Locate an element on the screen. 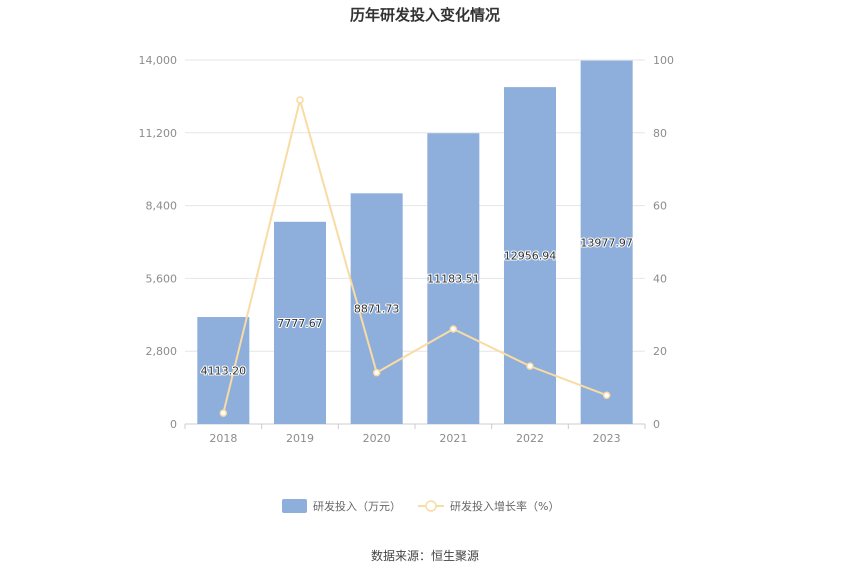  chart-title: 历年研发投入变化情况 is located at coordinates (425, 15).